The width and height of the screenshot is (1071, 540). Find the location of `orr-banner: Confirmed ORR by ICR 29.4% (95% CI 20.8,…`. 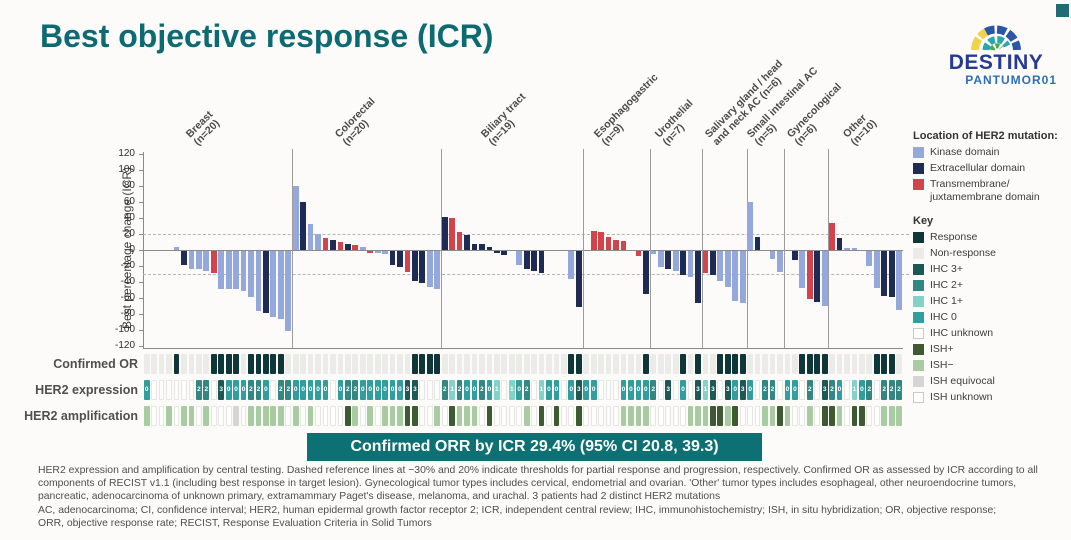

orr-banner: Confirmed ORR by ICR 29.4% (95% CI 20.8,… is located at coordinates (534, 447).